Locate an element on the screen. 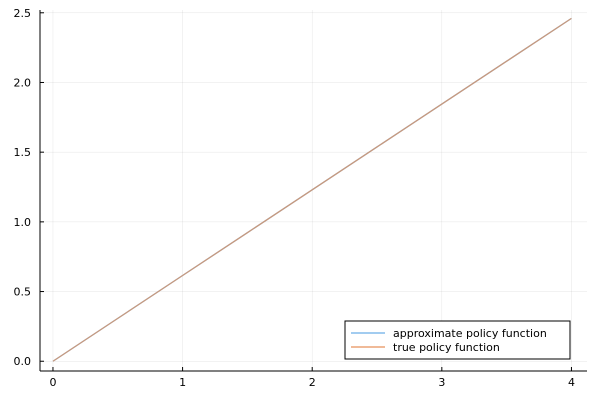 The height and width of the screenshot is (400, 600). x-tick-label: 1 is located at coordinates (182, 382).